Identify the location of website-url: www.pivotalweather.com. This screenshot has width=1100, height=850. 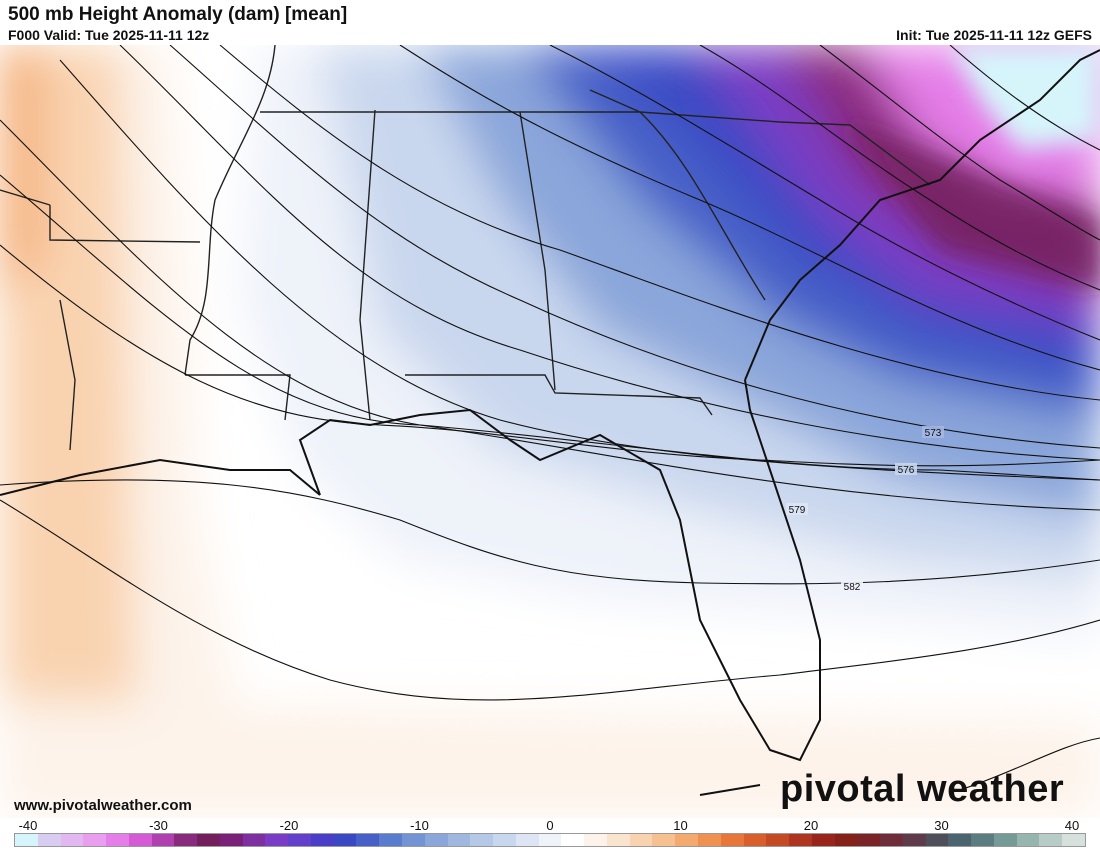
(103, 805).